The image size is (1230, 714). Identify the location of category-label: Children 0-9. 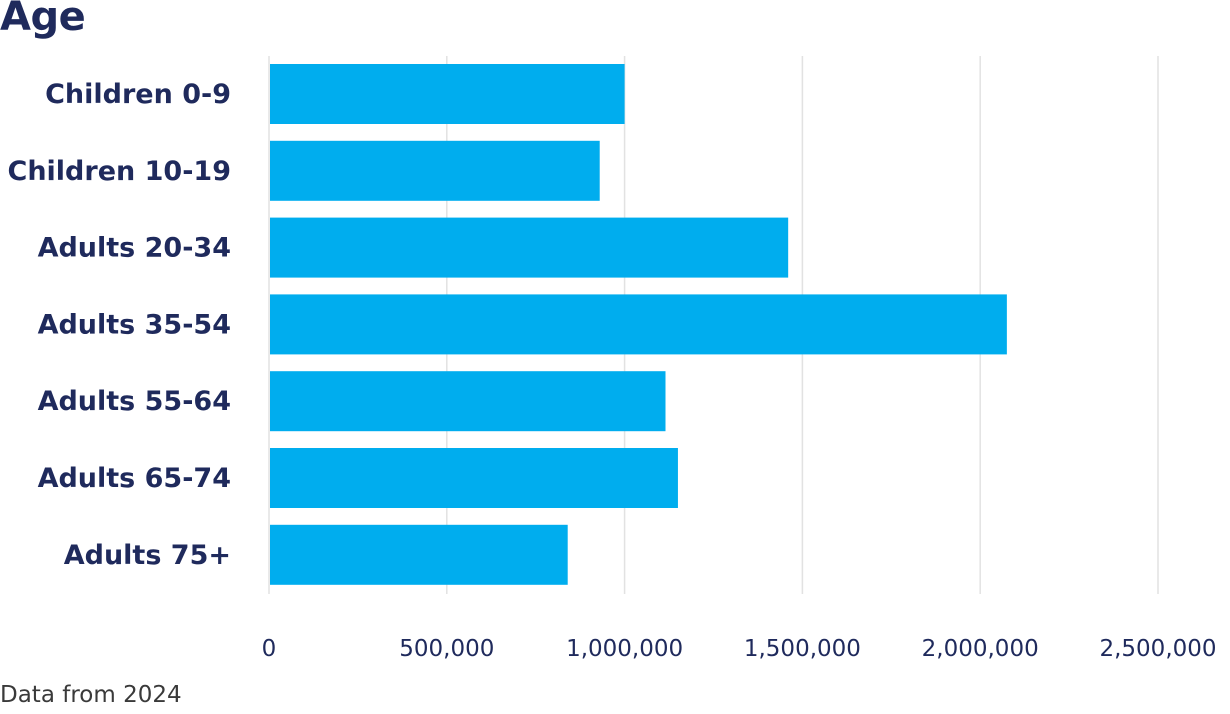
(138, 94).